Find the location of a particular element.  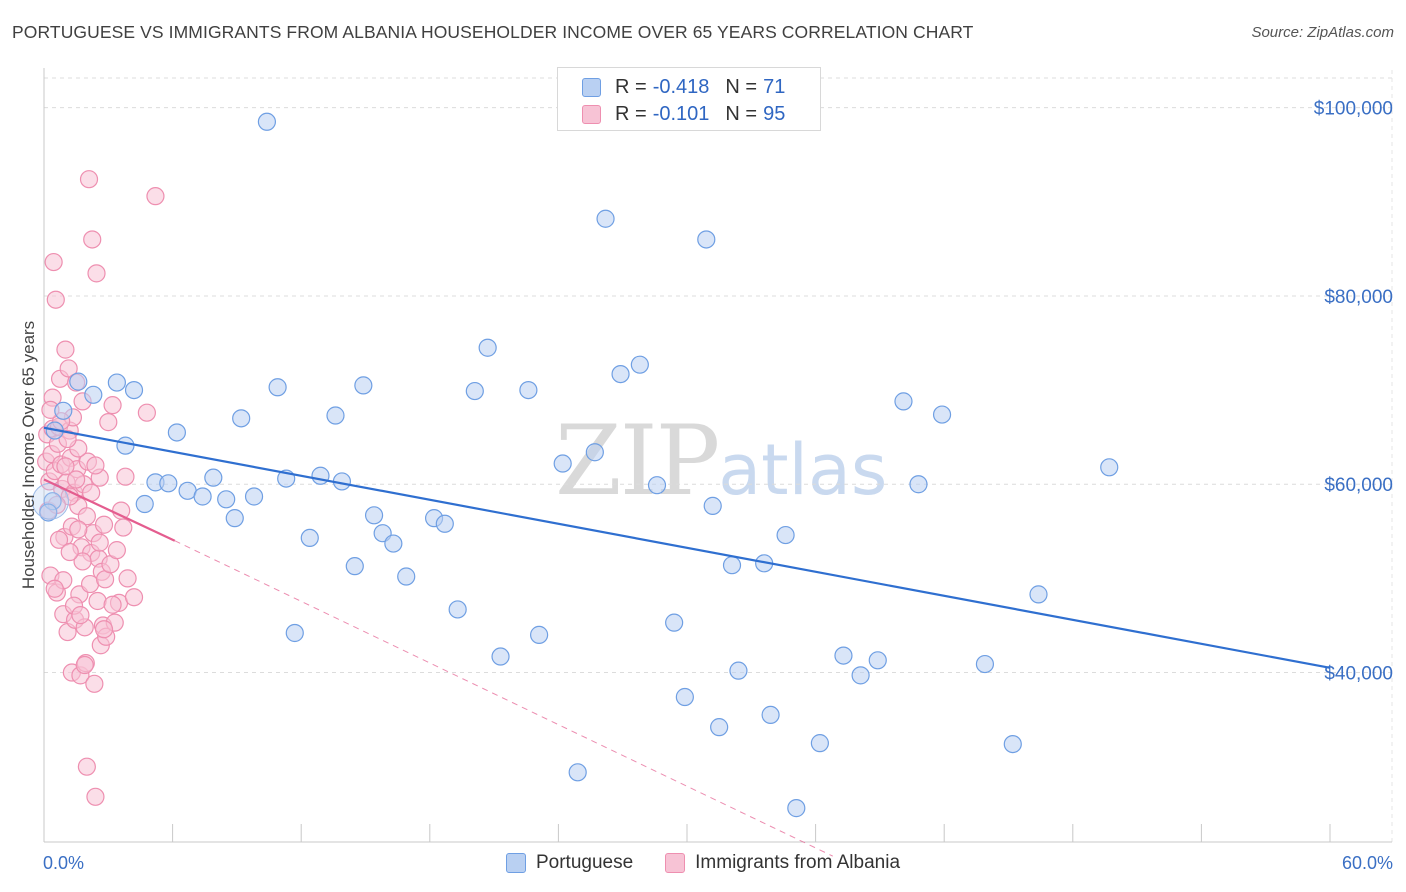

x-tick-label-min: 0.0% is located at coordinates (63, 863).